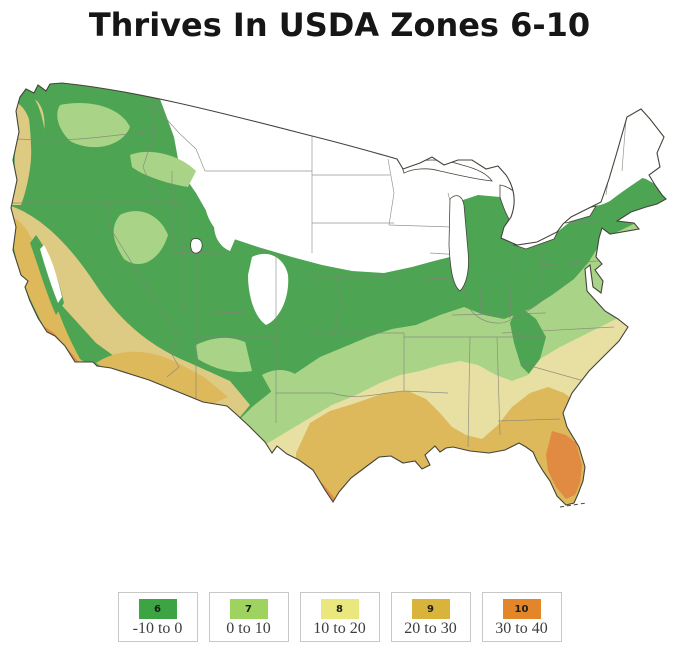  What do you see at coordinates (36, 155) in the screenshot?
I see `cascades-green-ridge` at bounding box center [36, 155].